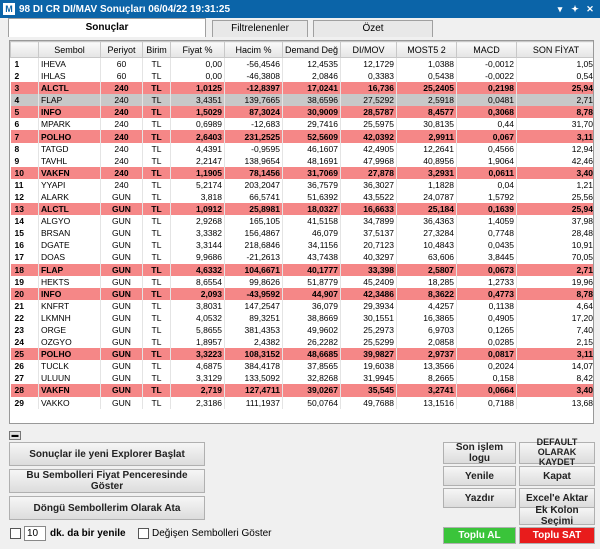  What do you see at coordinates (426, 49) in the screenshot?
I see `column-header: MOST5 2` at bounding box center [426, 49].